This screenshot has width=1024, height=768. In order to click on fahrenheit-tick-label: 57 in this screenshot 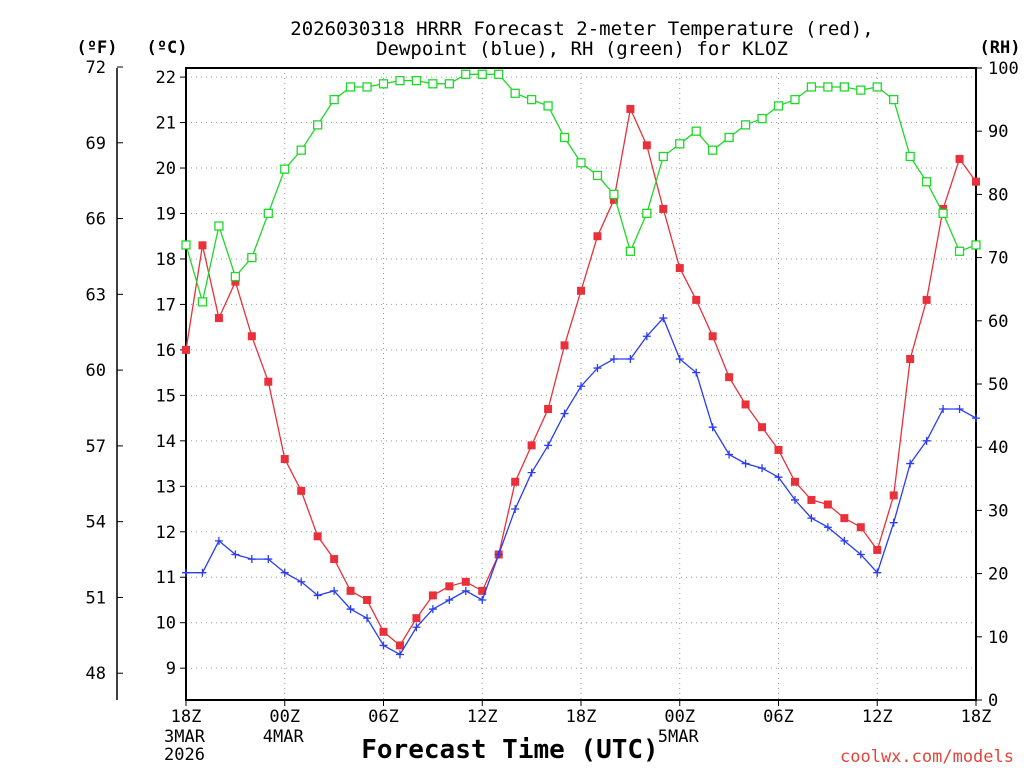, I will do `click(96, 447)`.